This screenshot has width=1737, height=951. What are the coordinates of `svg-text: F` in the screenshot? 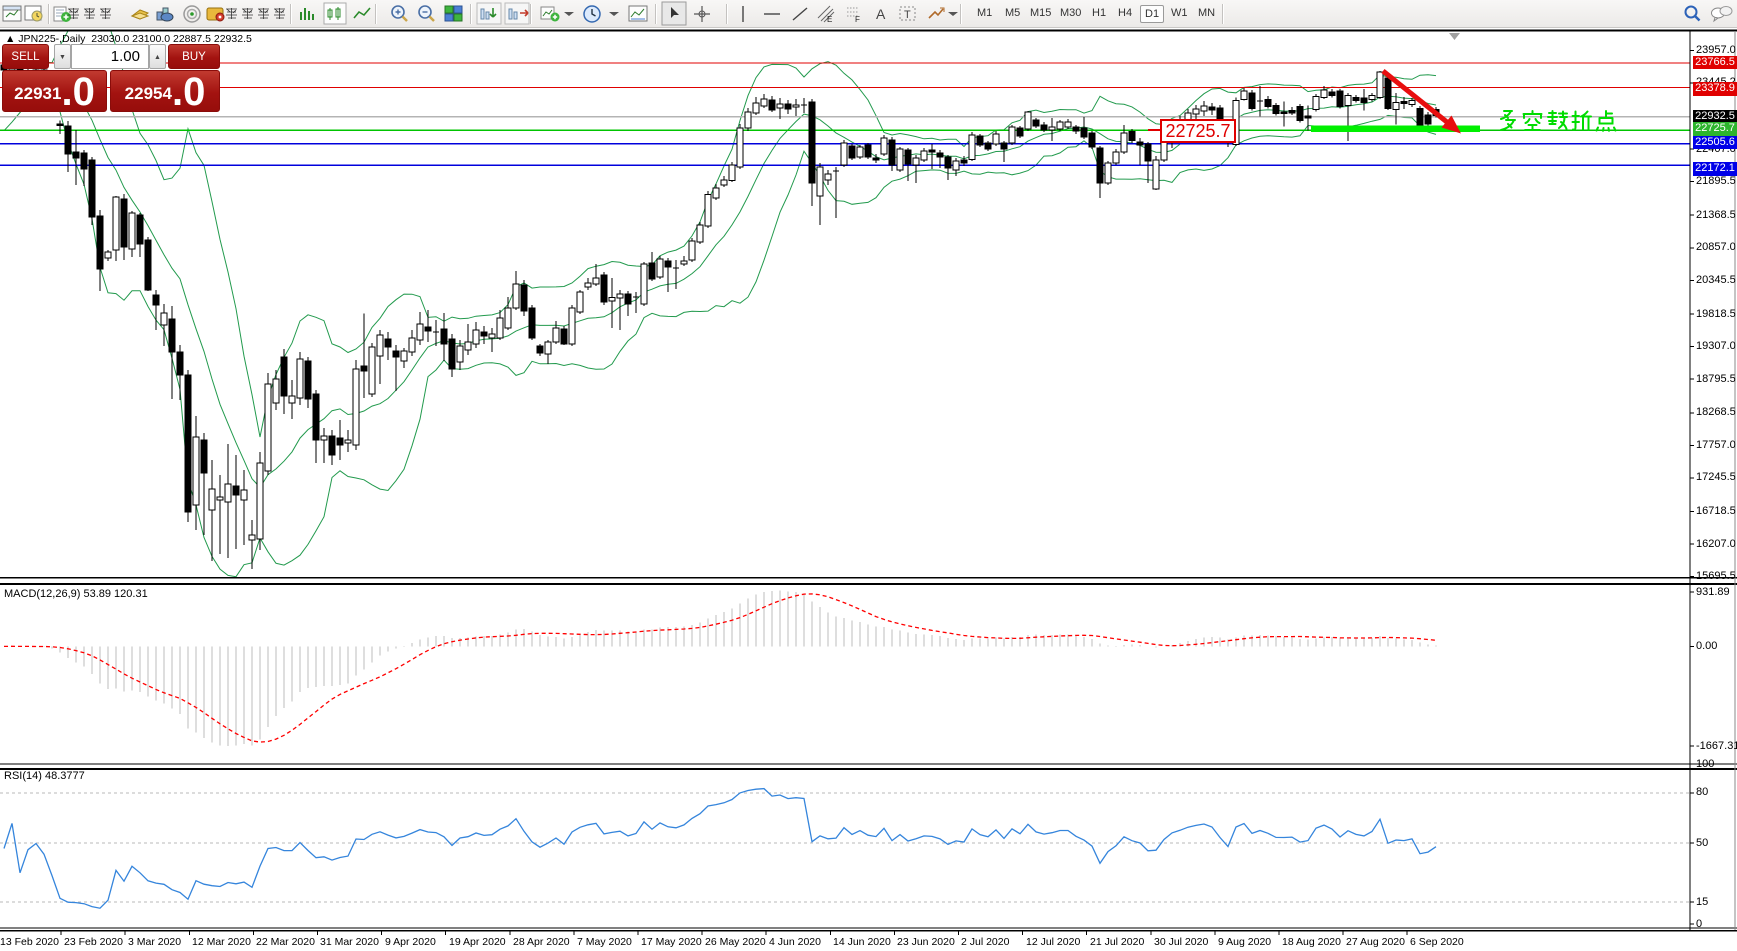 It's located at (857, 19).